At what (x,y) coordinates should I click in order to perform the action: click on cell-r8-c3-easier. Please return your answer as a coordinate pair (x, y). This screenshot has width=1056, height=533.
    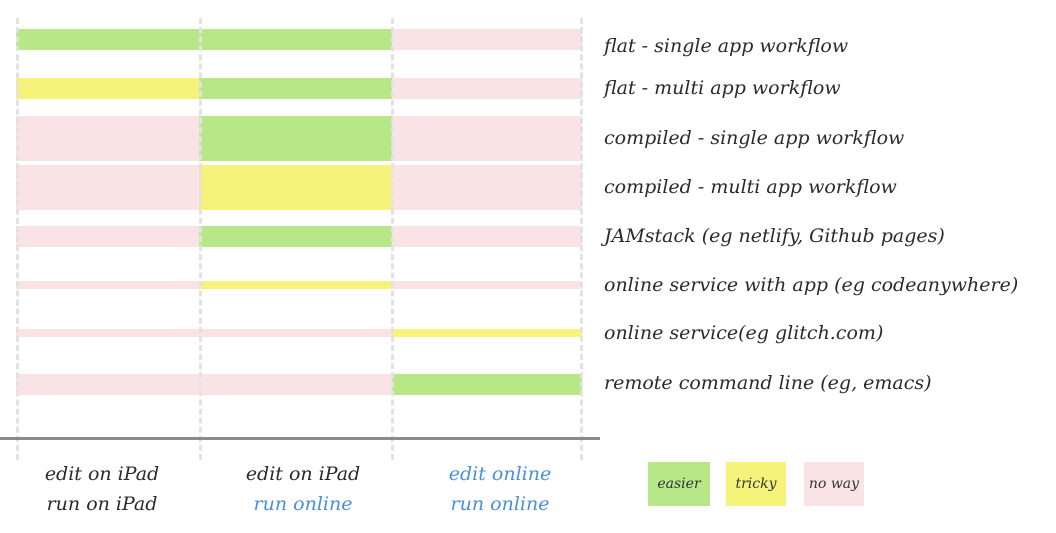
    Looking at the image, I should click on (487, 384).